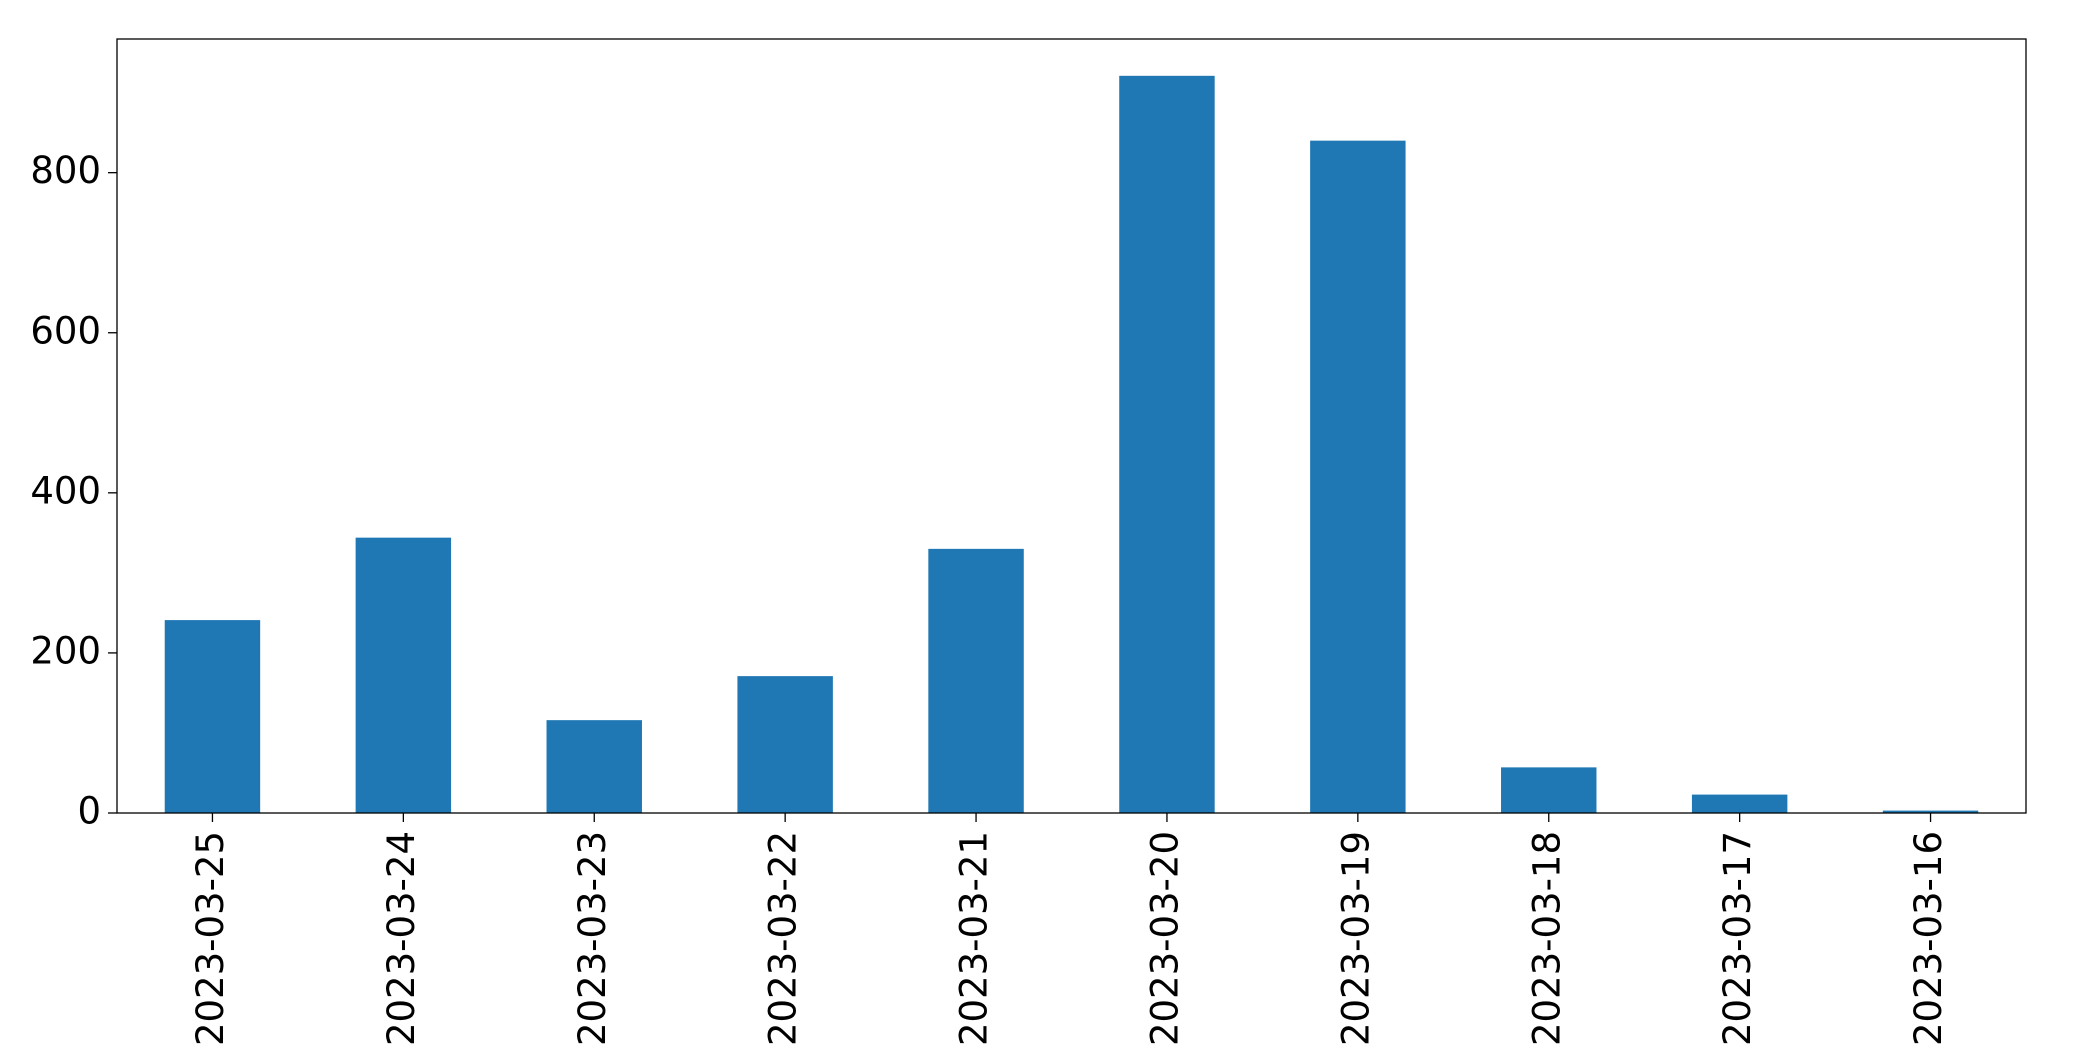 Image resolution: width=2093 pixels, height=1061 pixels. I want to click on y-tick-label: 400, so click(65, 490).